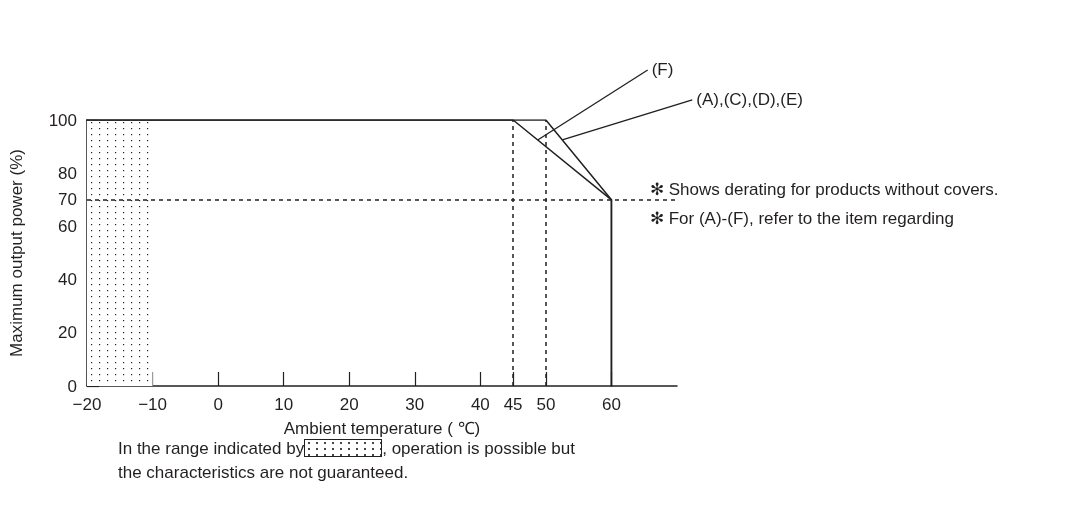 The image size is (1067, 512). What do you see at coordinates (546, 404) in the screenshot?
I see `x-tick-label: 50` at bounding box center [546, 404].